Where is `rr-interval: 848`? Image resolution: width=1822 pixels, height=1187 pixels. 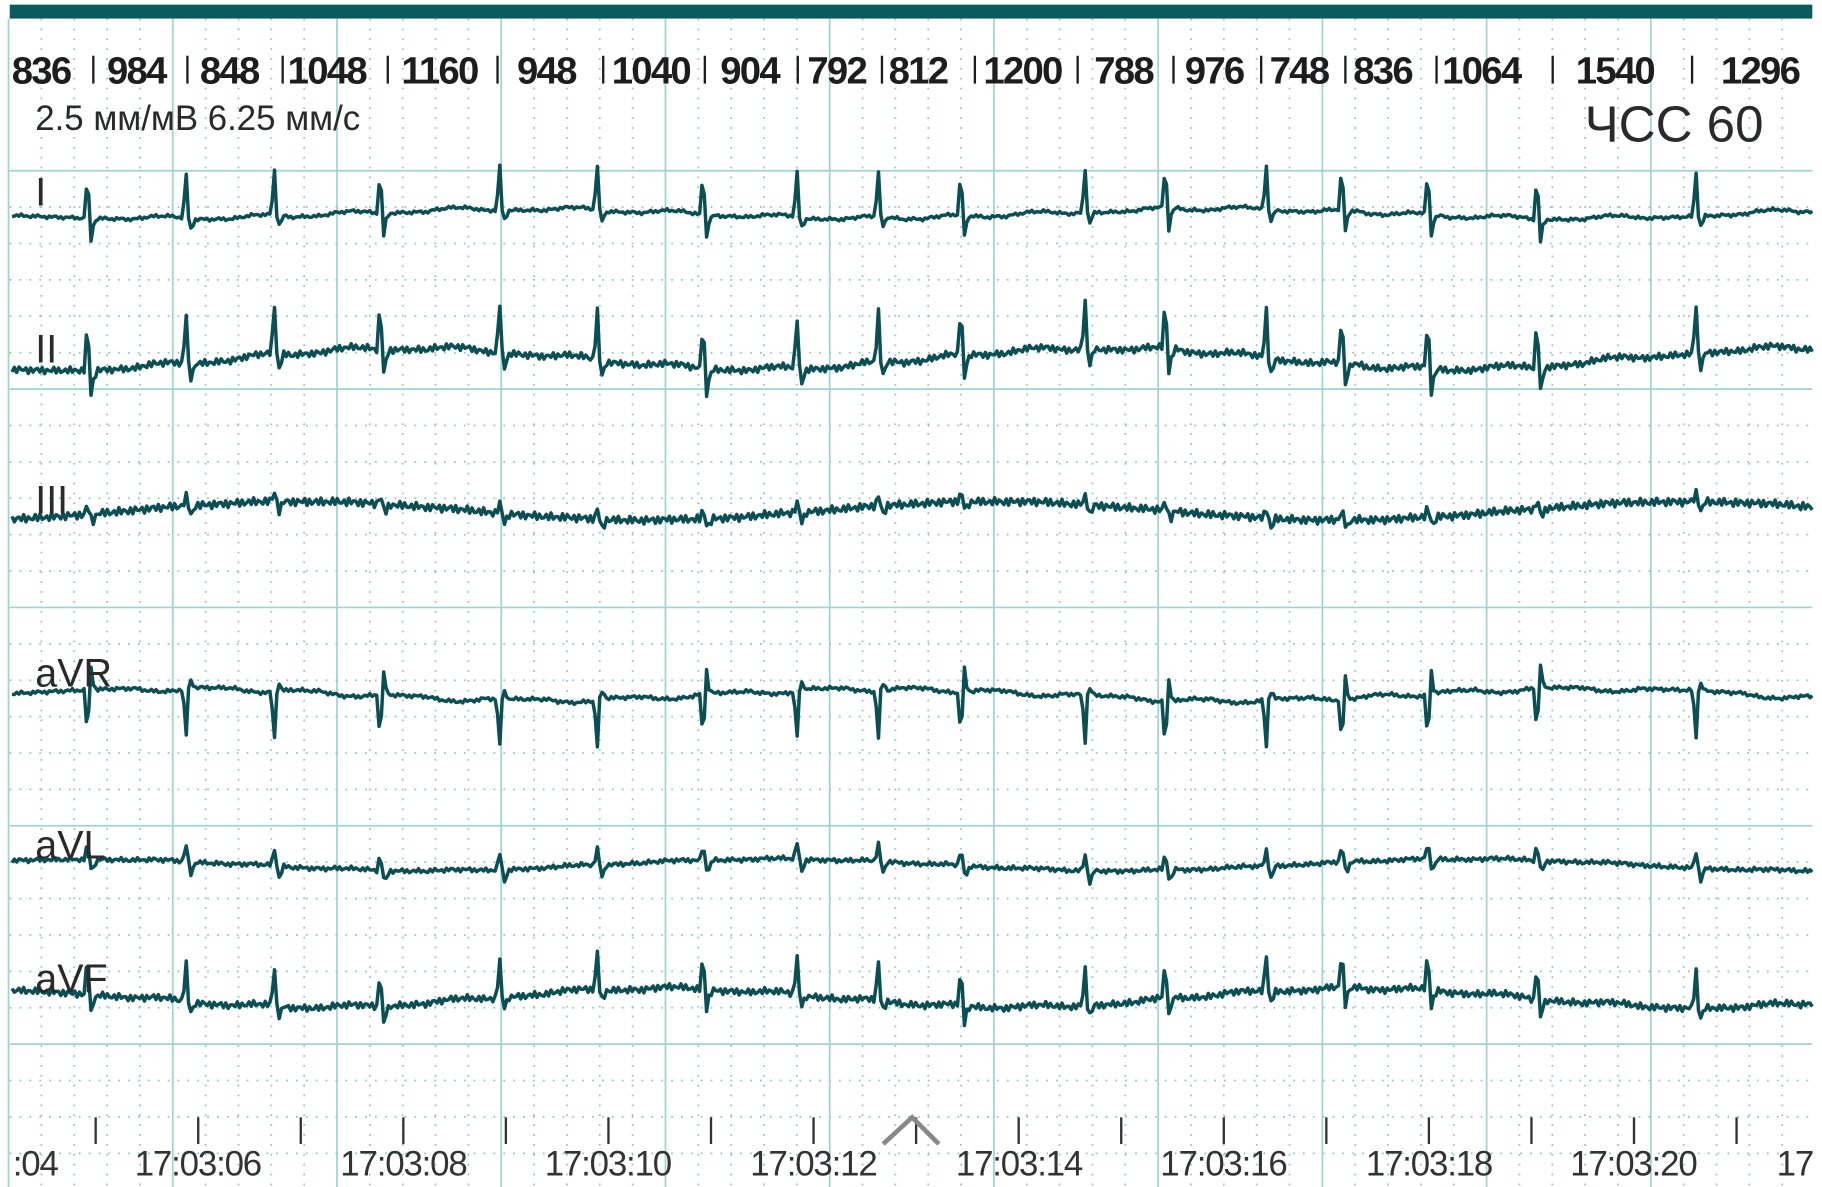 rr-interval: 848 is located at coordinates (230, 71).